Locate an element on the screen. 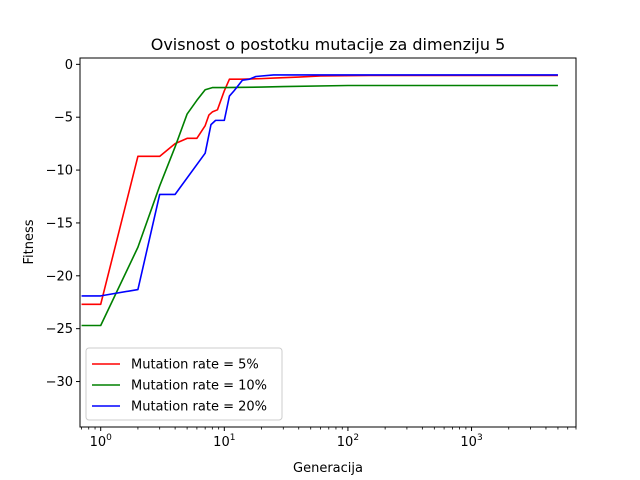  y-tick-label: −30 is located at coordinates (59, 382).